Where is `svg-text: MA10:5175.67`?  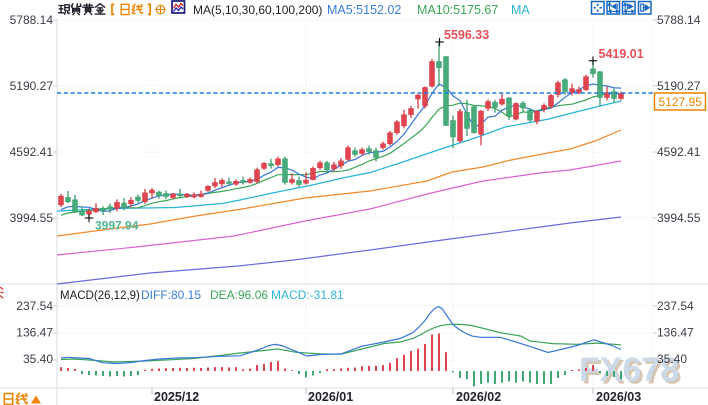
svg-text: MA10:5175.67 is located at coordinates (457, 10).